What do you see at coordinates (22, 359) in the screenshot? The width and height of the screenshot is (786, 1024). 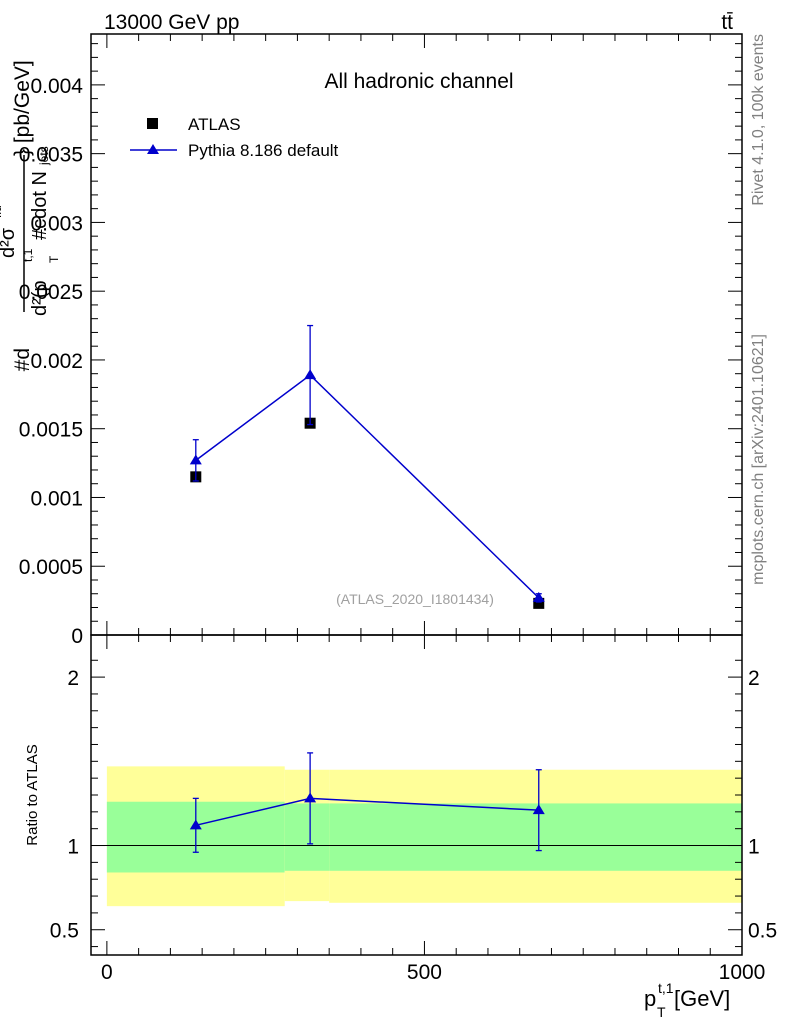 I see `ylabel-hash-d: #d` at bounding box center [22, 359].